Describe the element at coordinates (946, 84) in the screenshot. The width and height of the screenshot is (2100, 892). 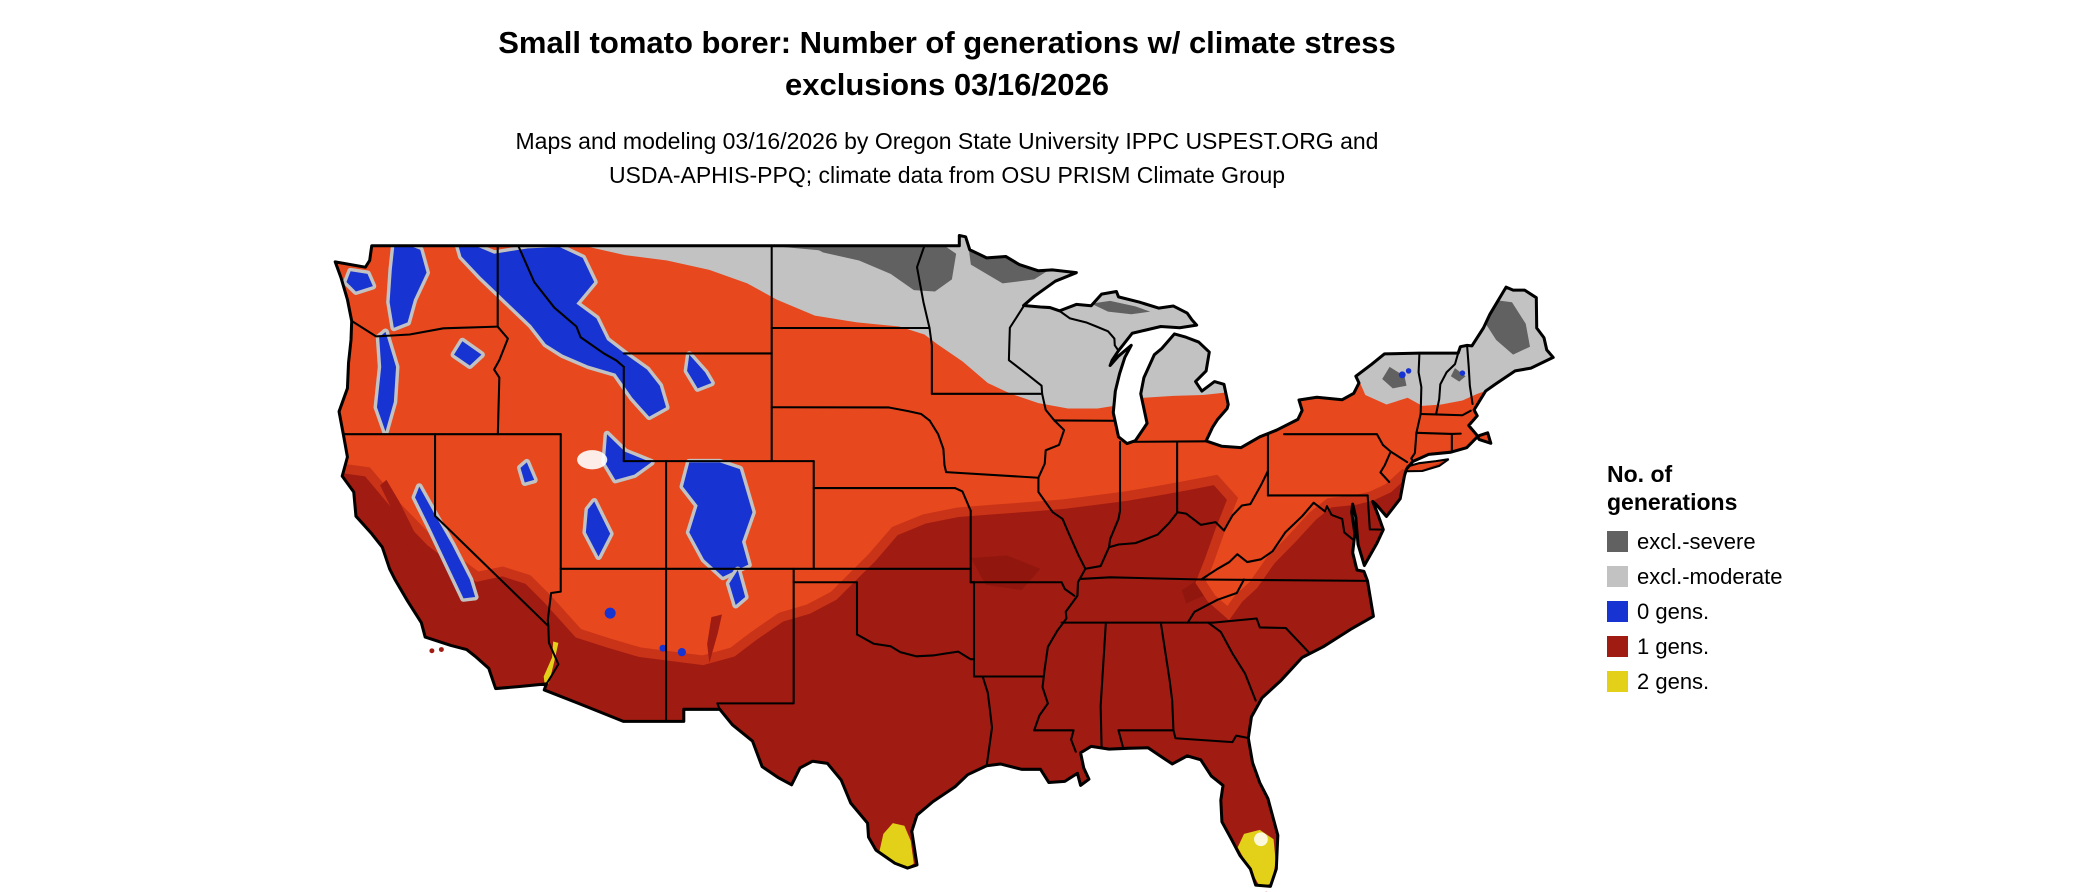
I see `title-line-2: exclusions 03/16/2026` at that location.